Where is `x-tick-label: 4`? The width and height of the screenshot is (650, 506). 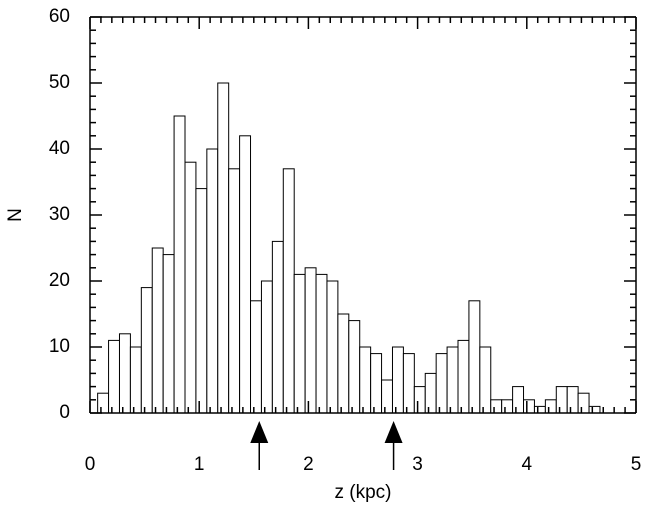
x-tick-label: 4 is located at coordinates (527, 464).